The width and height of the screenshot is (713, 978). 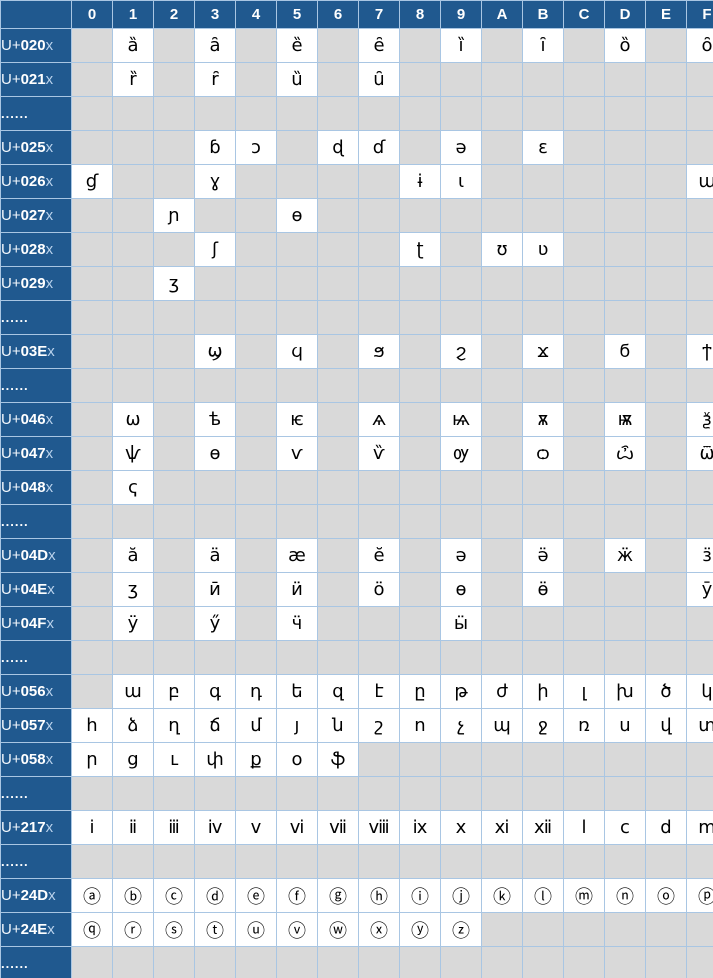 What do you see at coordinates (420, 827) in the screenshot?
I see `char-cell: ⅸ` at bounding box center [420, 827].